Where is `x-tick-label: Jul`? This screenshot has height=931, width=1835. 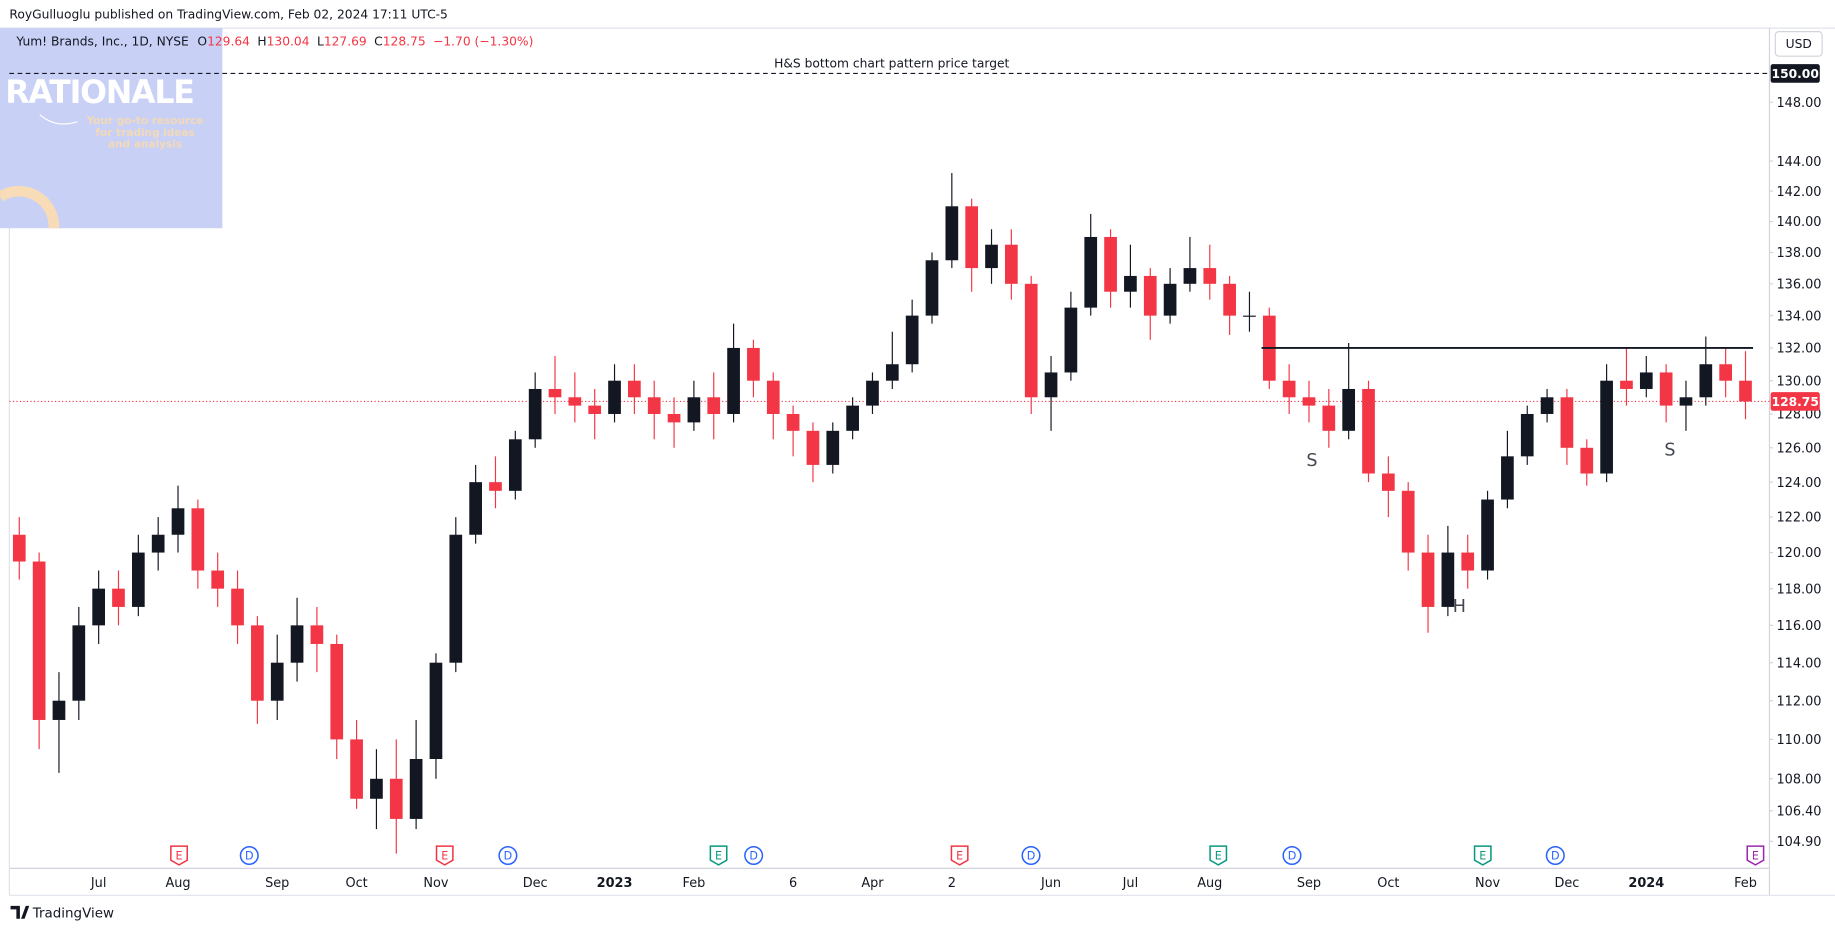 x-tick-label: Jul is located at coordinates (98, 883).